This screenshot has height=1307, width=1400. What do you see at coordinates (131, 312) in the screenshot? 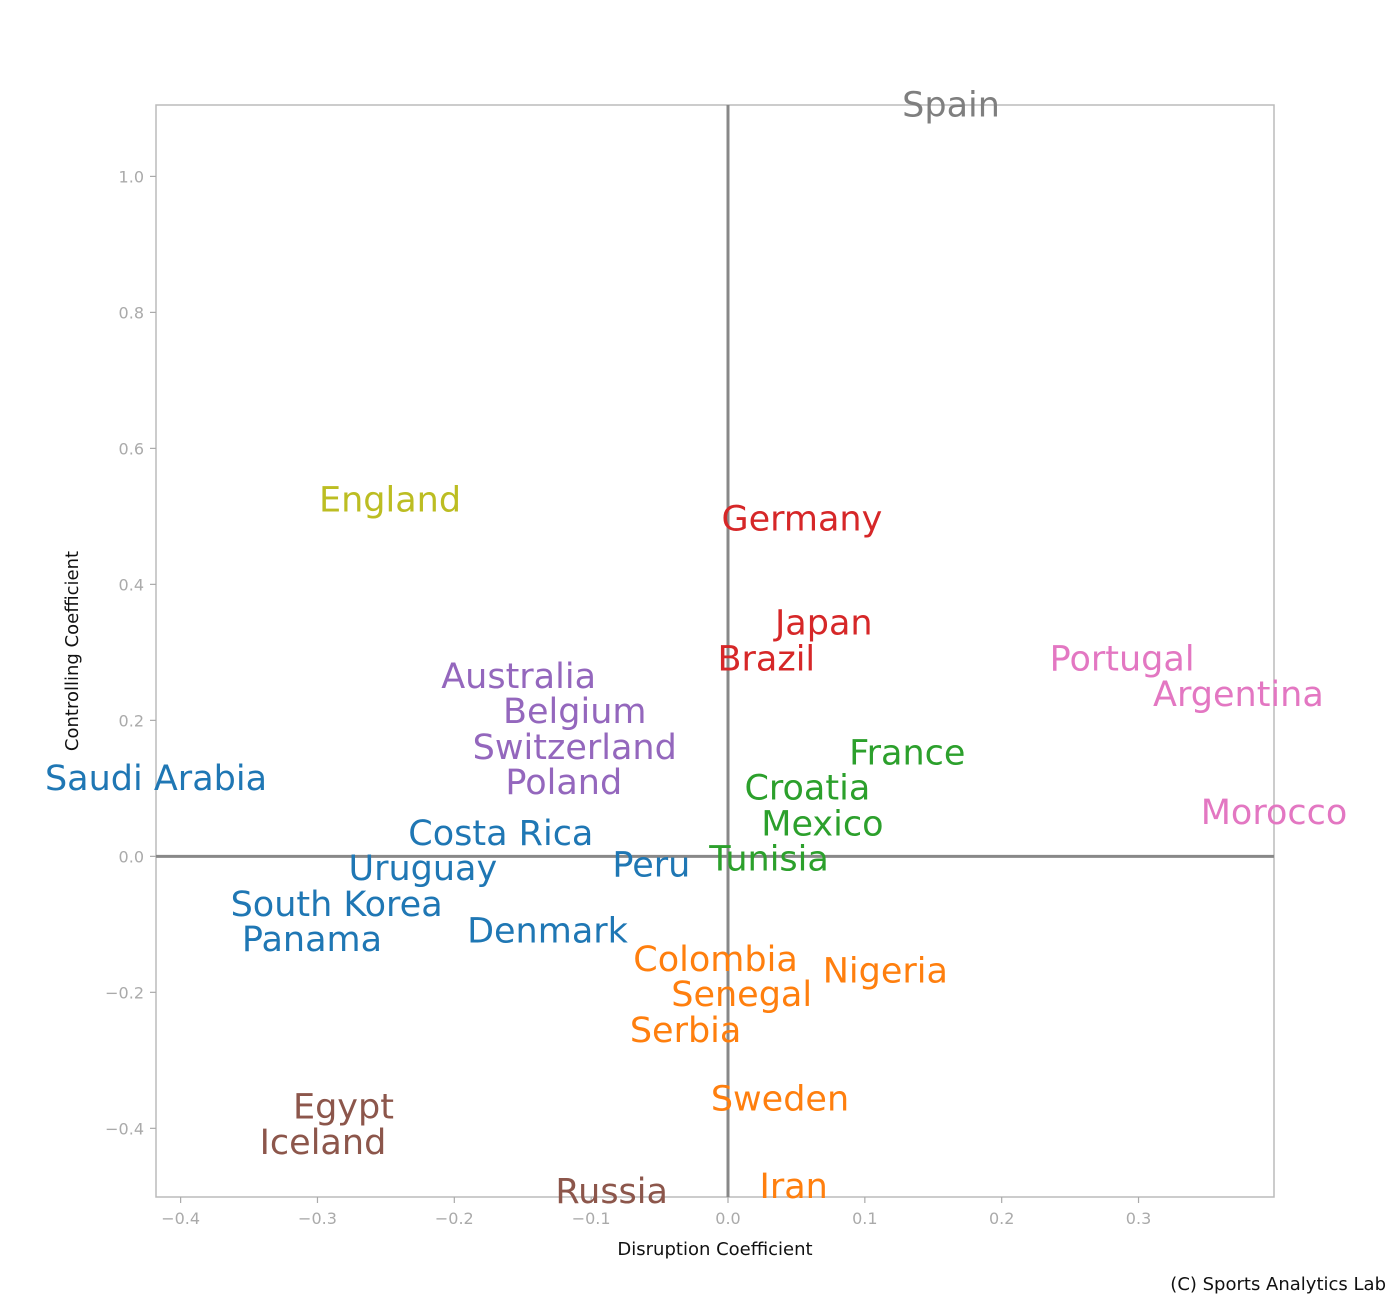
I see `y-tick-label: 0.8` at bounding box center [131, 312].